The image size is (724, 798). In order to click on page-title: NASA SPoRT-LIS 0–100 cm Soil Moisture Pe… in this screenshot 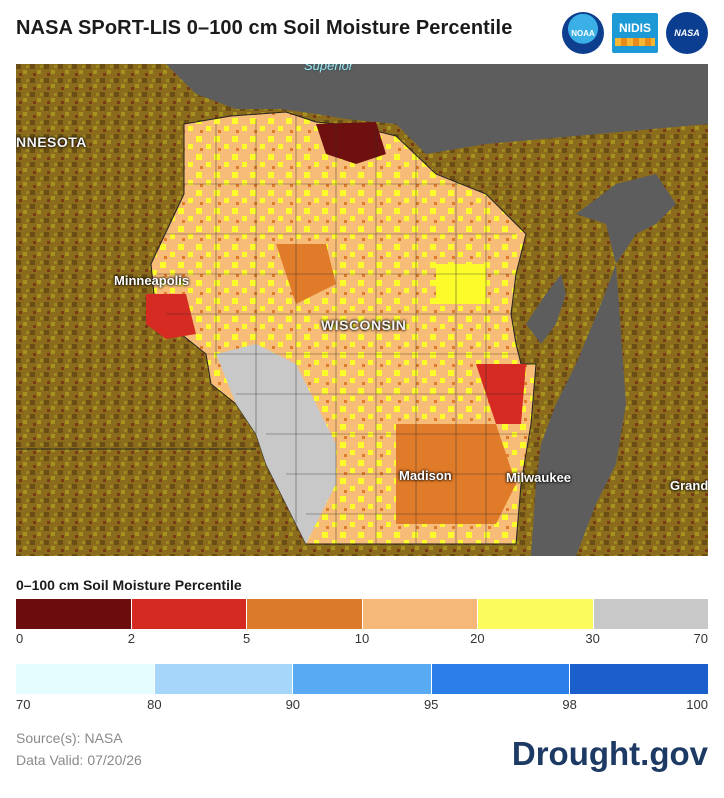, I will do `click(264, 28)`.